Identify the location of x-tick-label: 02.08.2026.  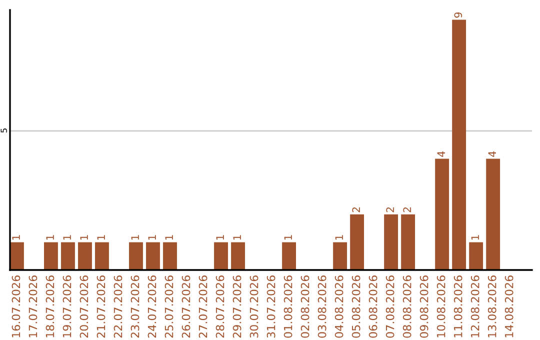
(305, 307).